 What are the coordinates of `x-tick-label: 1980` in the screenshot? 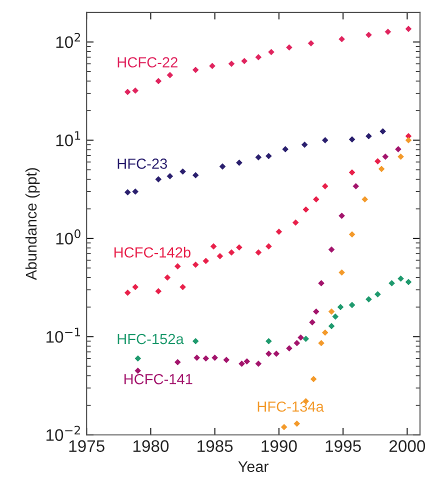 It's located at (151, 446).